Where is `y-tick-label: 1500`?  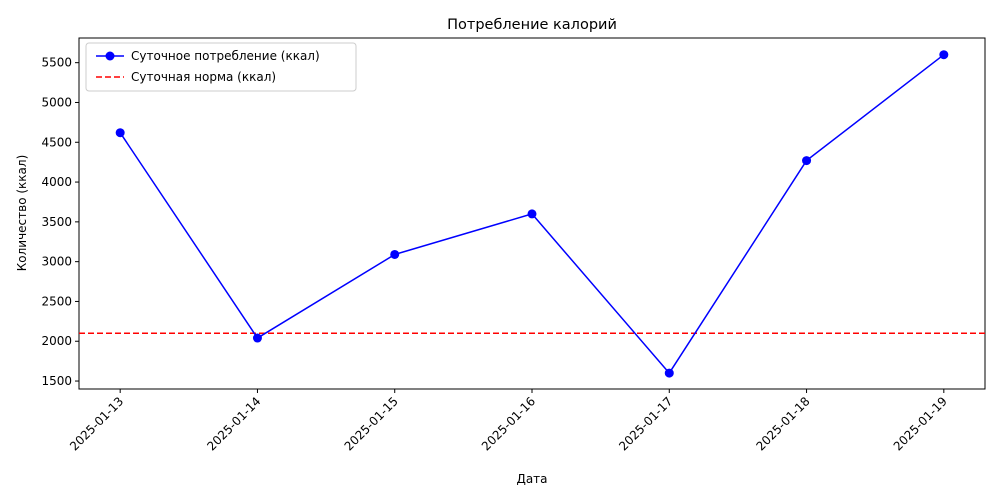
y-tick-label: 1500 is located at coordinates (56, 381).